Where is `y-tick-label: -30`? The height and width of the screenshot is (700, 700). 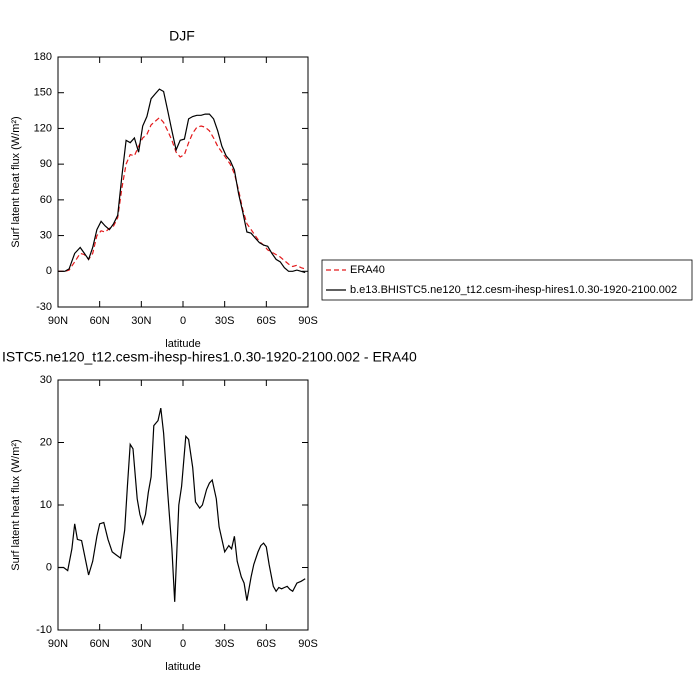 y-tick-label: -30 is located at coordinates (44, 307).